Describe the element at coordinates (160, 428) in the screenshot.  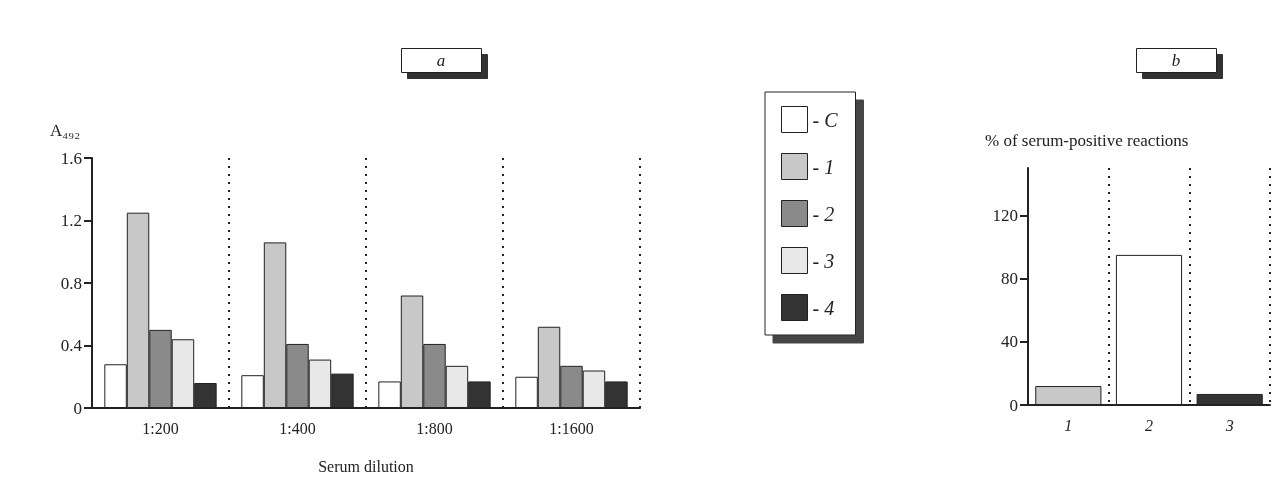
I see `x-tick-label: 1:200` at that location.